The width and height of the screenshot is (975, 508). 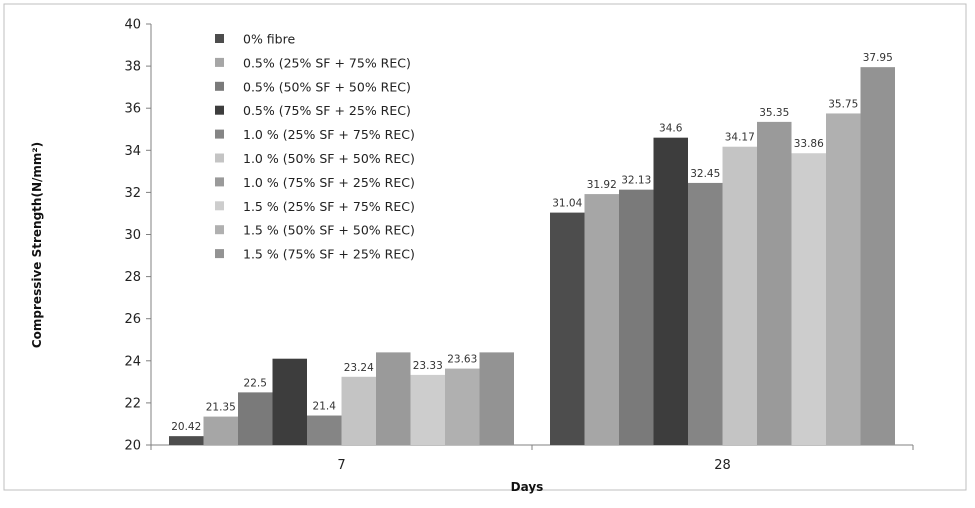 What do you see at coordinates (329, 254) in the screenshot?
I see `legend-label: 1.5 % (75% SF + 25% REC)` at bounding box center [329, 254].